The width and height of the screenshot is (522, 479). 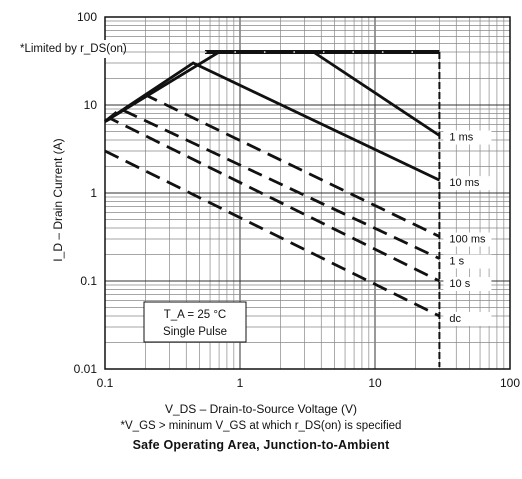 What do you see at coordinates (88, 281) in the screenshot?
I see `y-tick-label: 0.1` at bounding box center [88, 281].